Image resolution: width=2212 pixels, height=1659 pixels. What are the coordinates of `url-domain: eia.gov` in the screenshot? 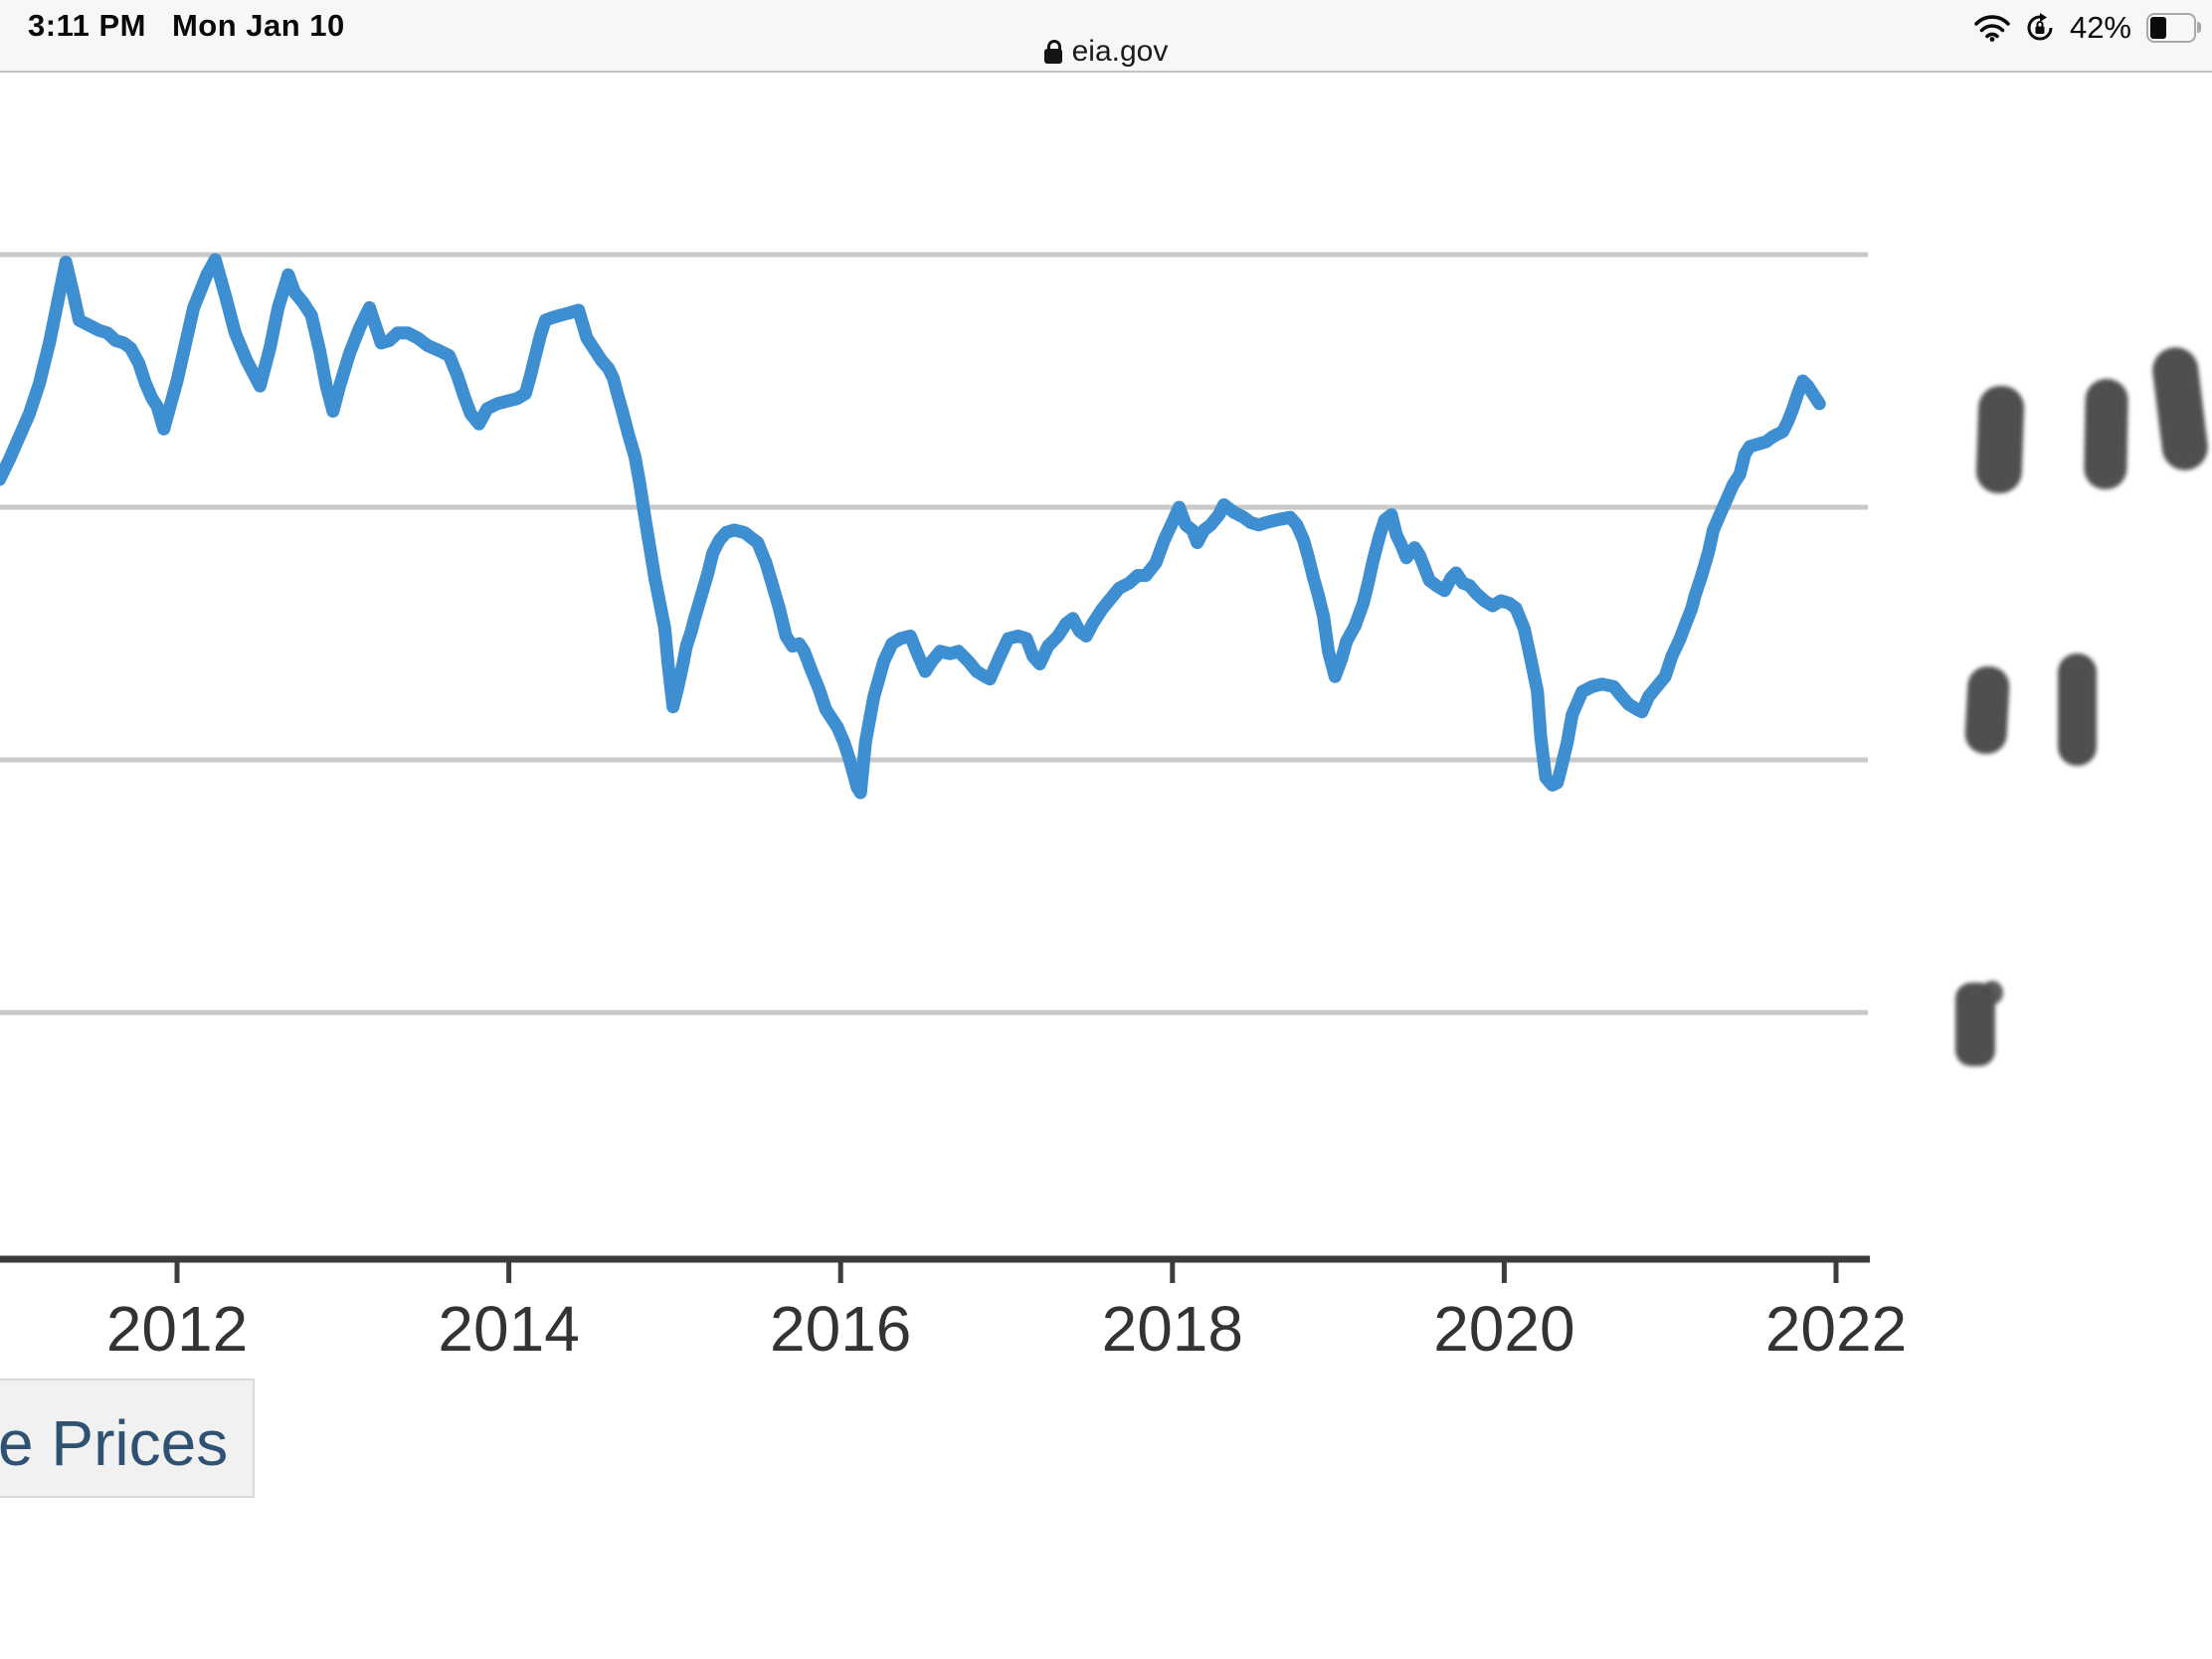 It's located at (1120, 51).